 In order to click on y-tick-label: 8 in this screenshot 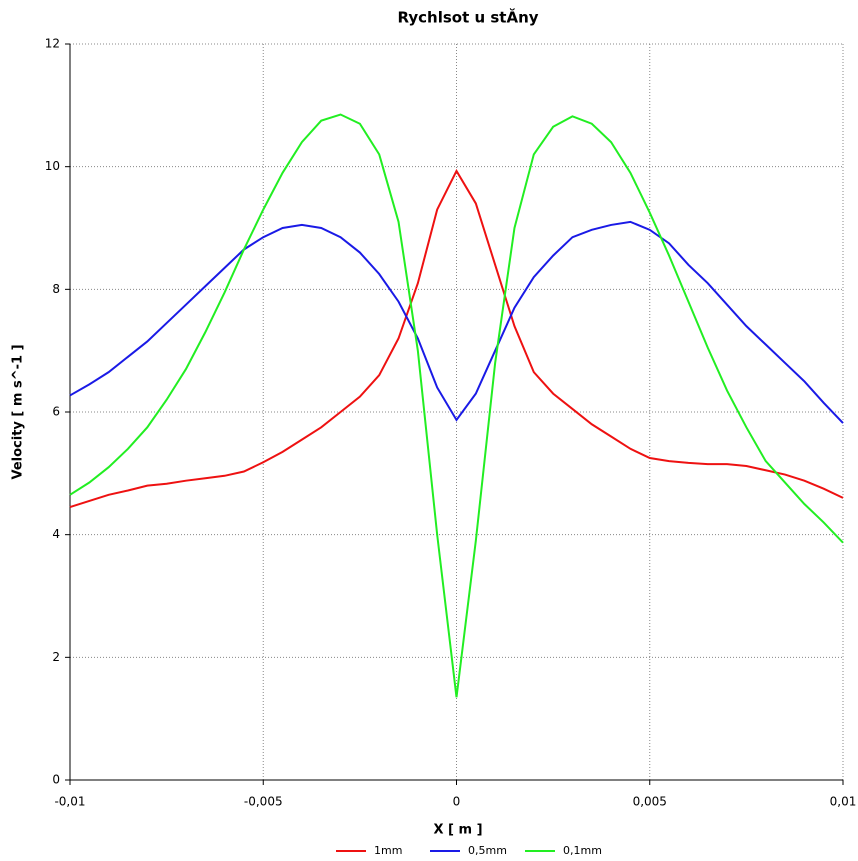, I will do `click(56, 289)`.